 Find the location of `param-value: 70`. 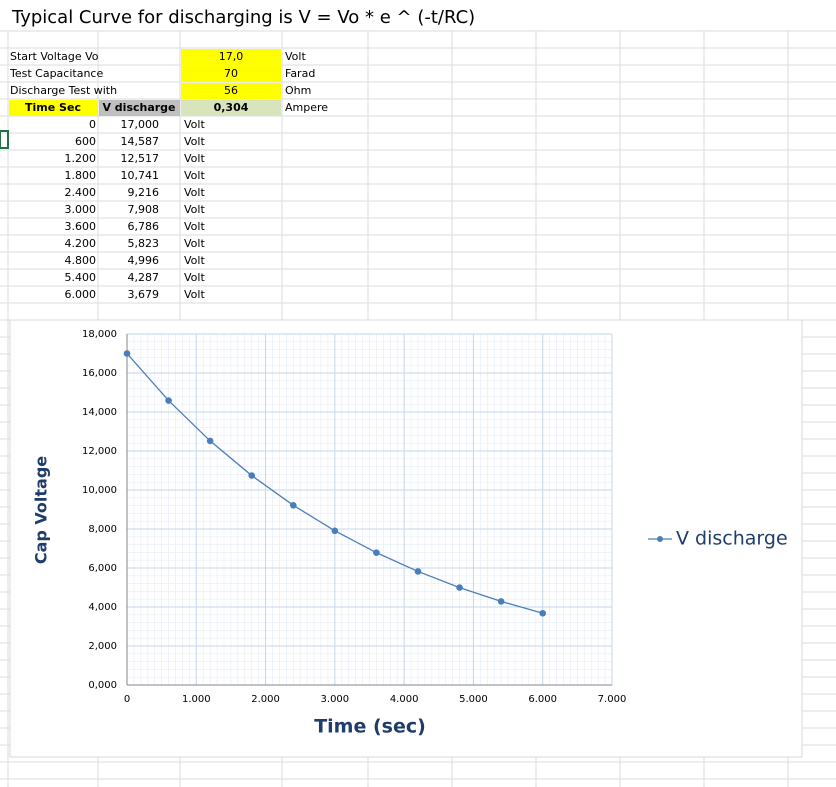

param-value: 70 is located at coordinates (231, 73).